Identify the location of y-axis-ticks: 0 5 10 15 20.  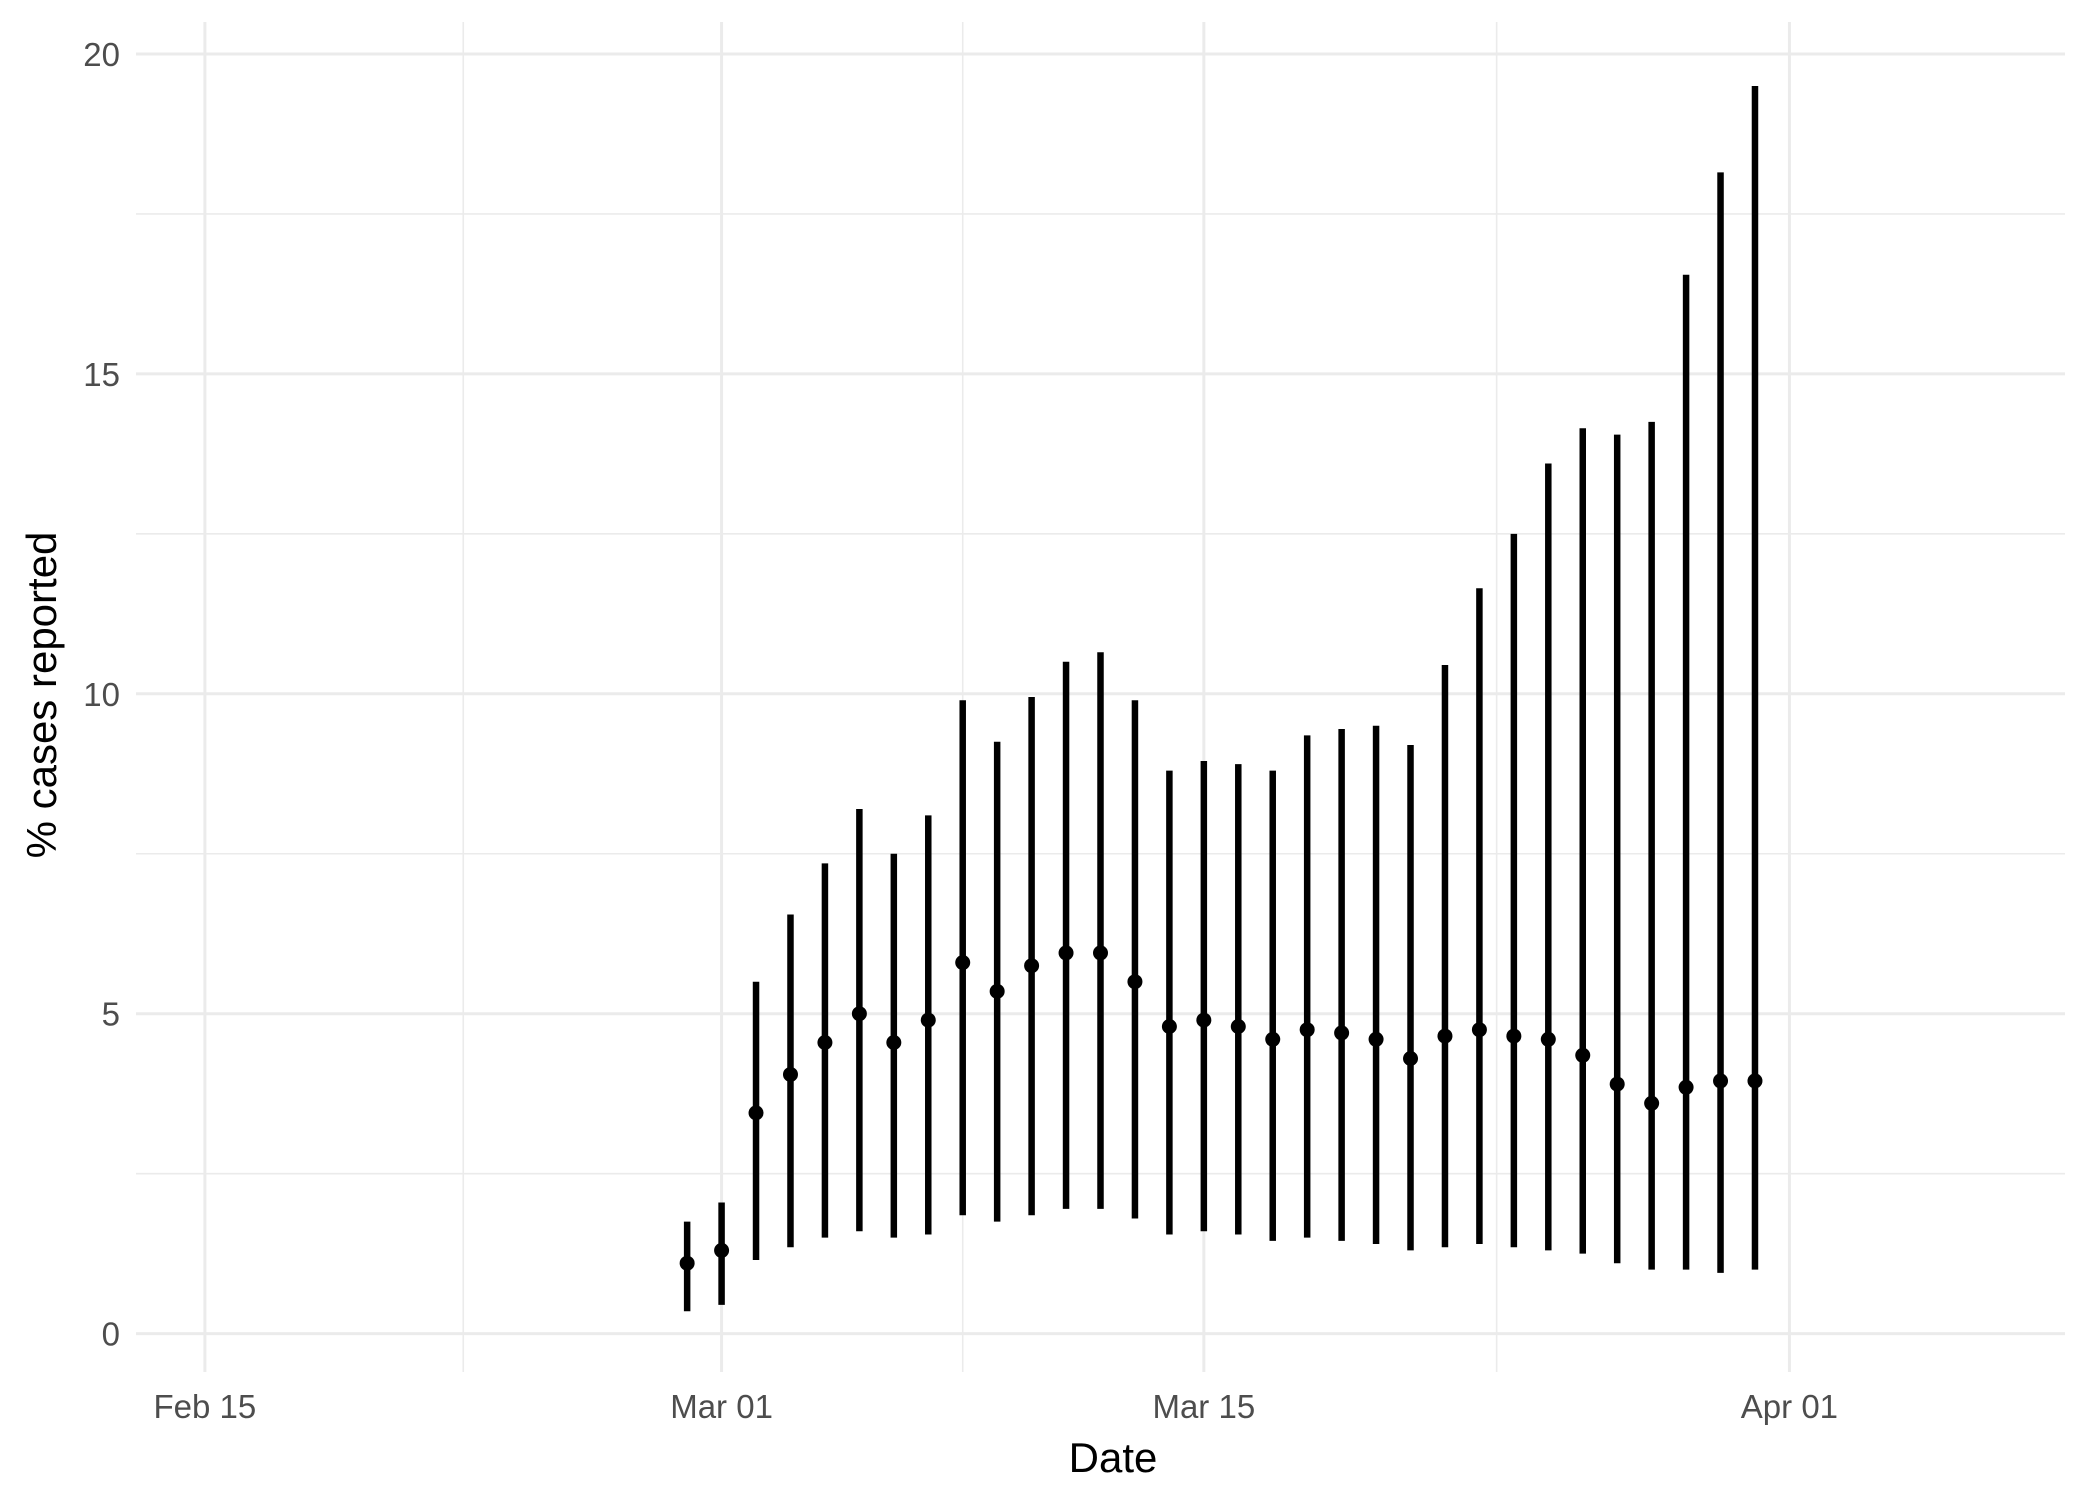
(101, 694).